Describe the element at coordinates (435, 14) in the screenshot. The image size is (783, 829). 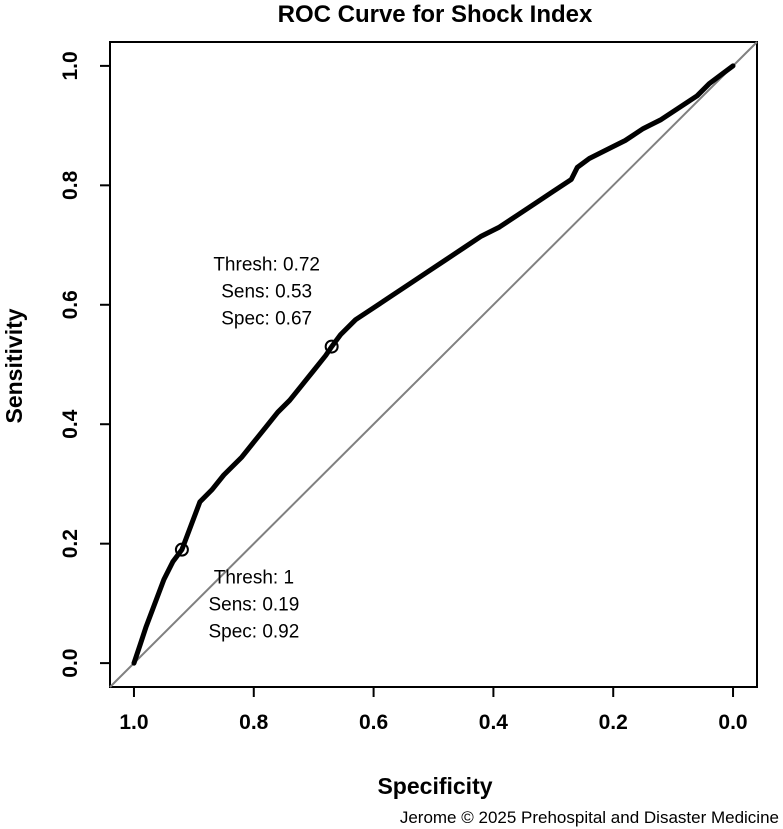
I see `chart-title: ROC Curve for Shock Index` at that location.